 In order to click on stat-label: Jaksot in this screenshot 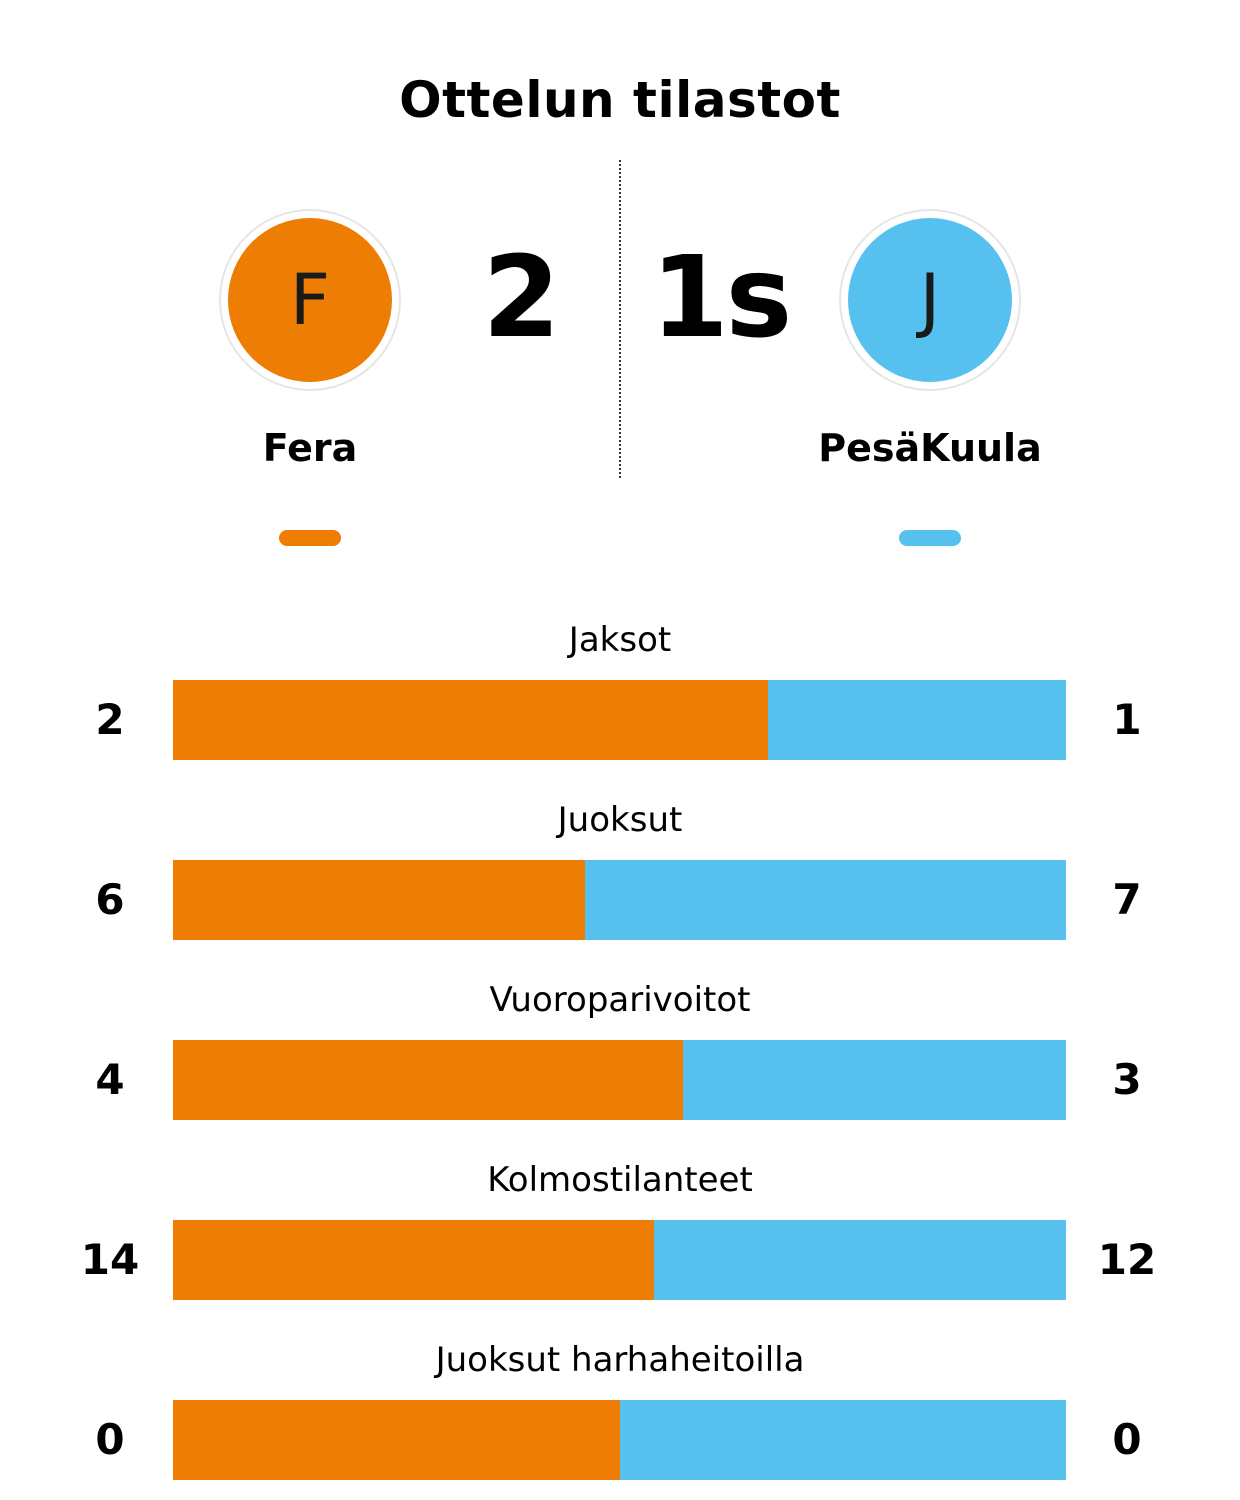, I will do `click(620, 640)`.